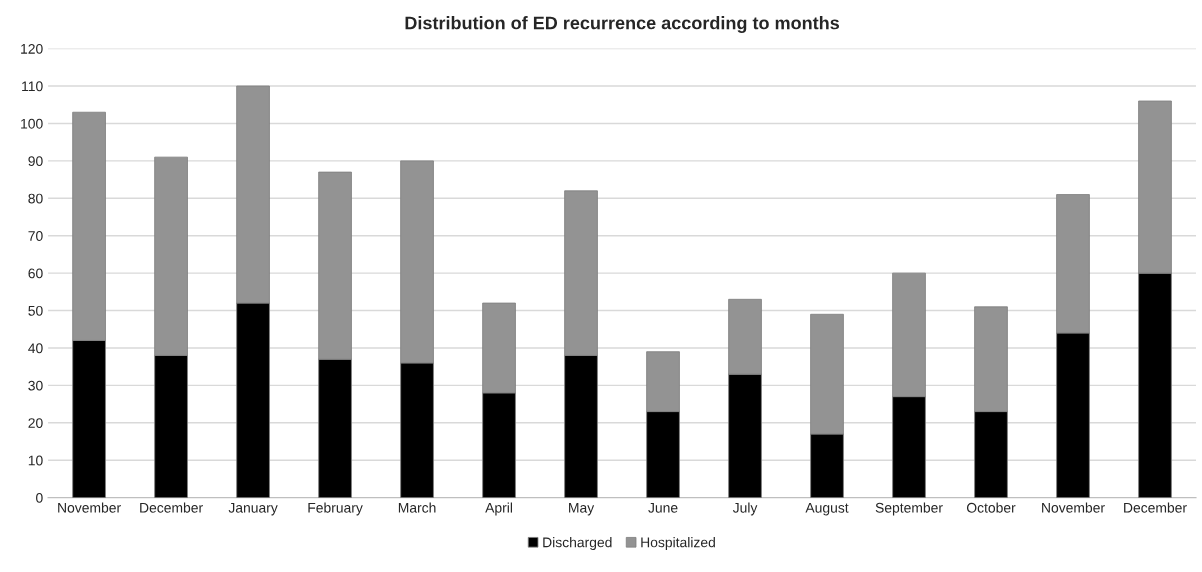 This screenshot has width=1202, height=572. I want to click on x-tick-label: February, so click(335, 509).